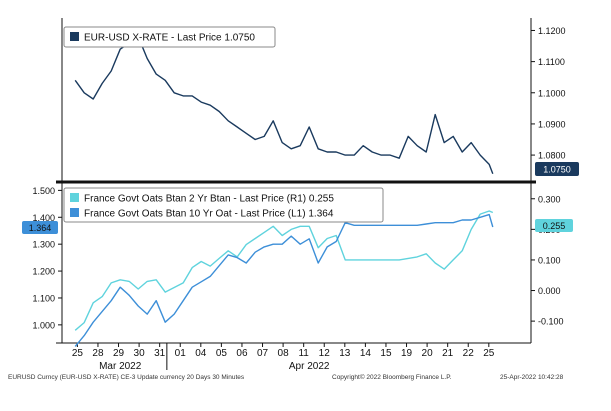 The width and height of the screenshot is (611, 411). What do you see at coordinates (532, 377) in the screenshot?
I see `footer-timestamp: 25-Apr-2022 10:42:28` at bounding box center [532, 377].